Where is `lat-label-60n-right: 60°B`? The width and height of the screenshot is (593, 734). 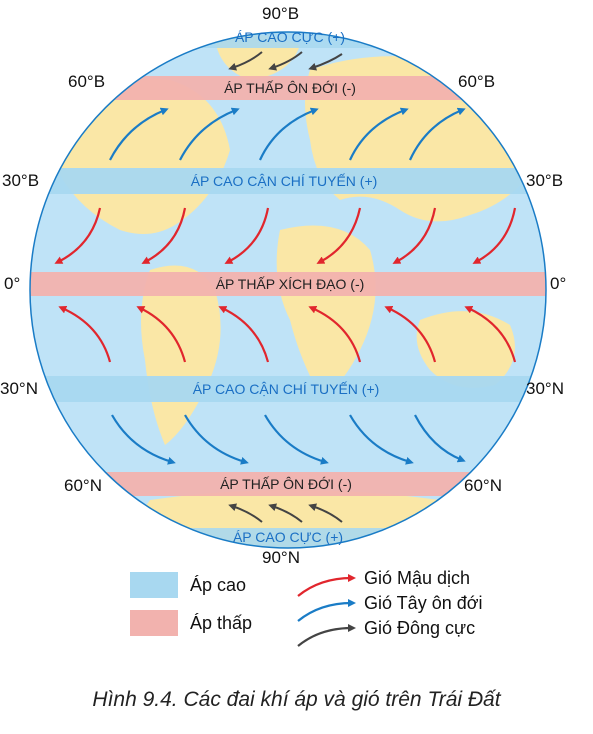 lat-label-60n-right: 60°B is located at coordinates (477, 81).